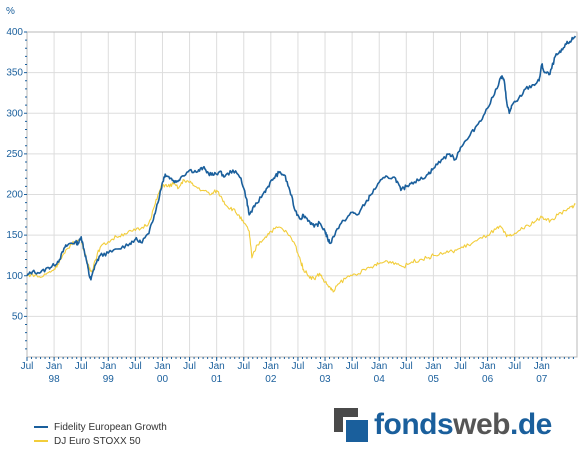 This screenshot has height=455, width=580. Describe the element at coordinates (271, 379) in the screenshot. I see `x-tick-label-year: 02` at that location.